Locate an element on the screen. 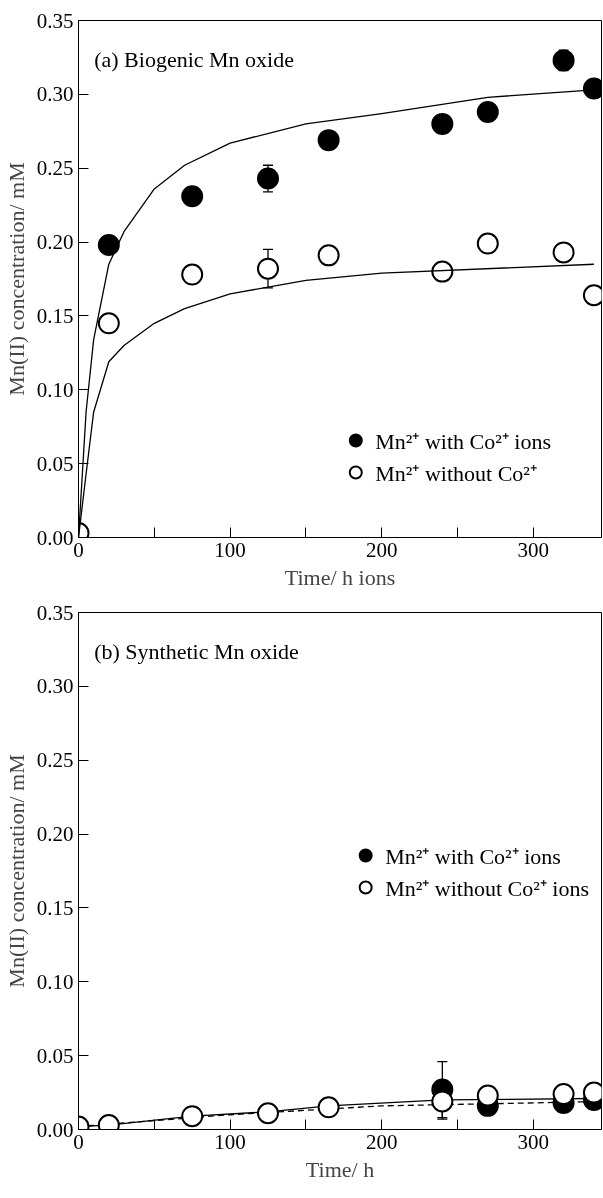 Image resolution: width=603 pixels, height=1198 pixels. x-axis-title: Time/ h is located at coordinates (340, 1169).